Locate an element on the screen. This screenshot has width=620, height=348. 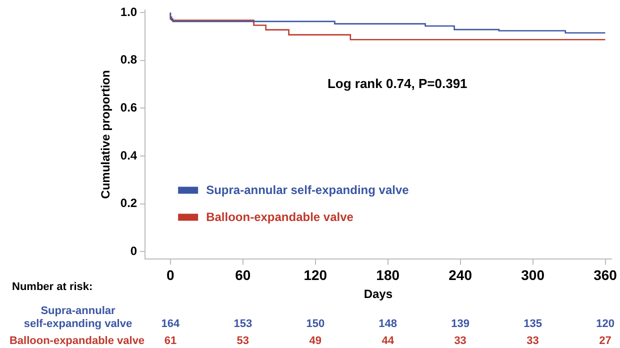
x-tick-label: 0 is located at coordinates (170, 275).